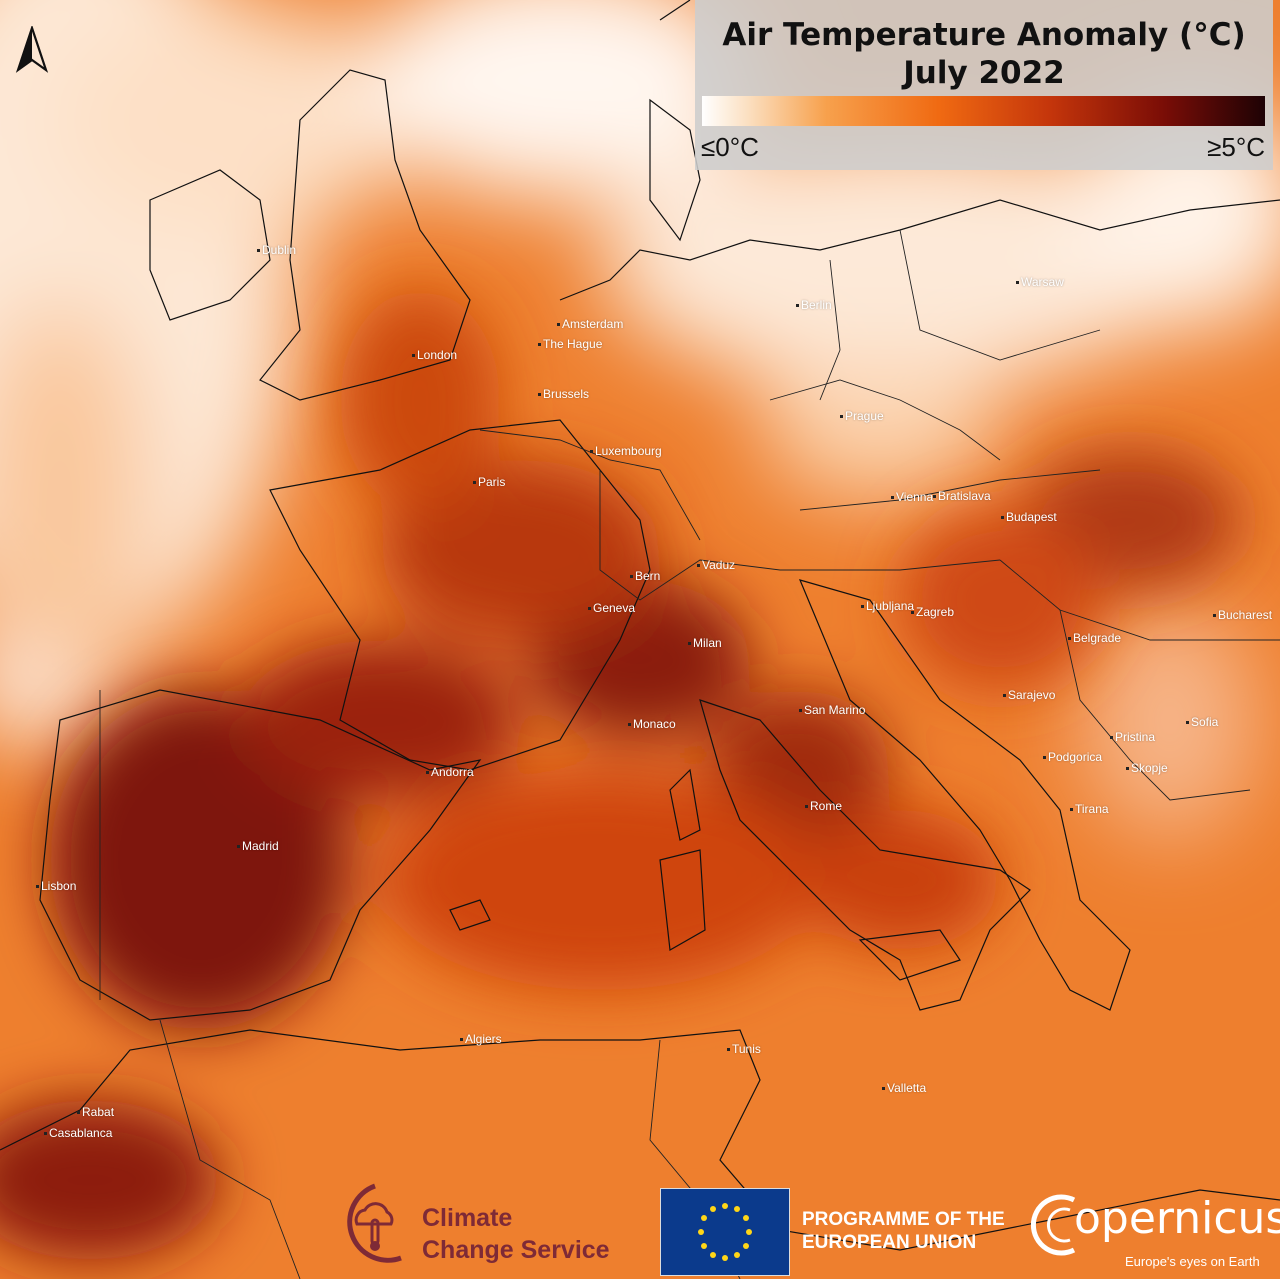 Image resolution: width=1280 pixels, height=1279 pixels. Describe the element at coordinates (492, 482) in the screenshot. I see `city-name: Paris` at that location.